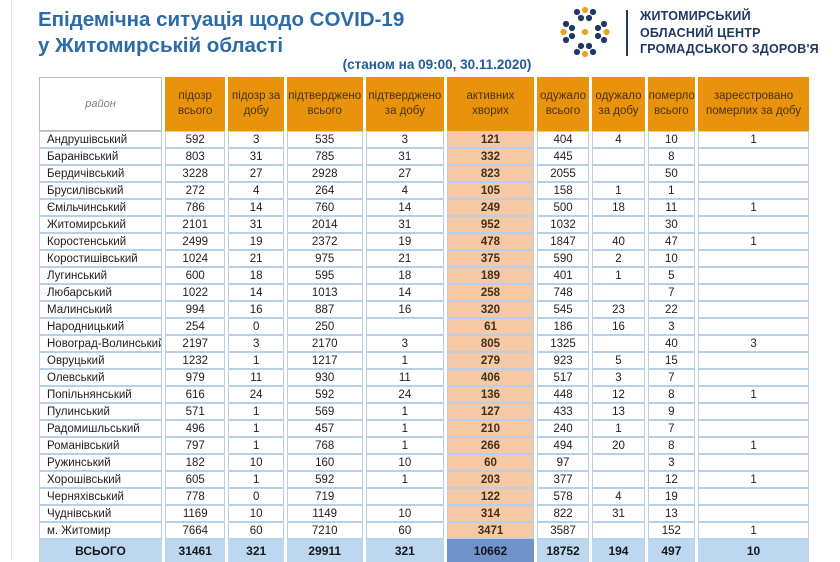 This screenshot has width=840, height=562. I want to click on active-cases-cell: 61, so click(490, 326).